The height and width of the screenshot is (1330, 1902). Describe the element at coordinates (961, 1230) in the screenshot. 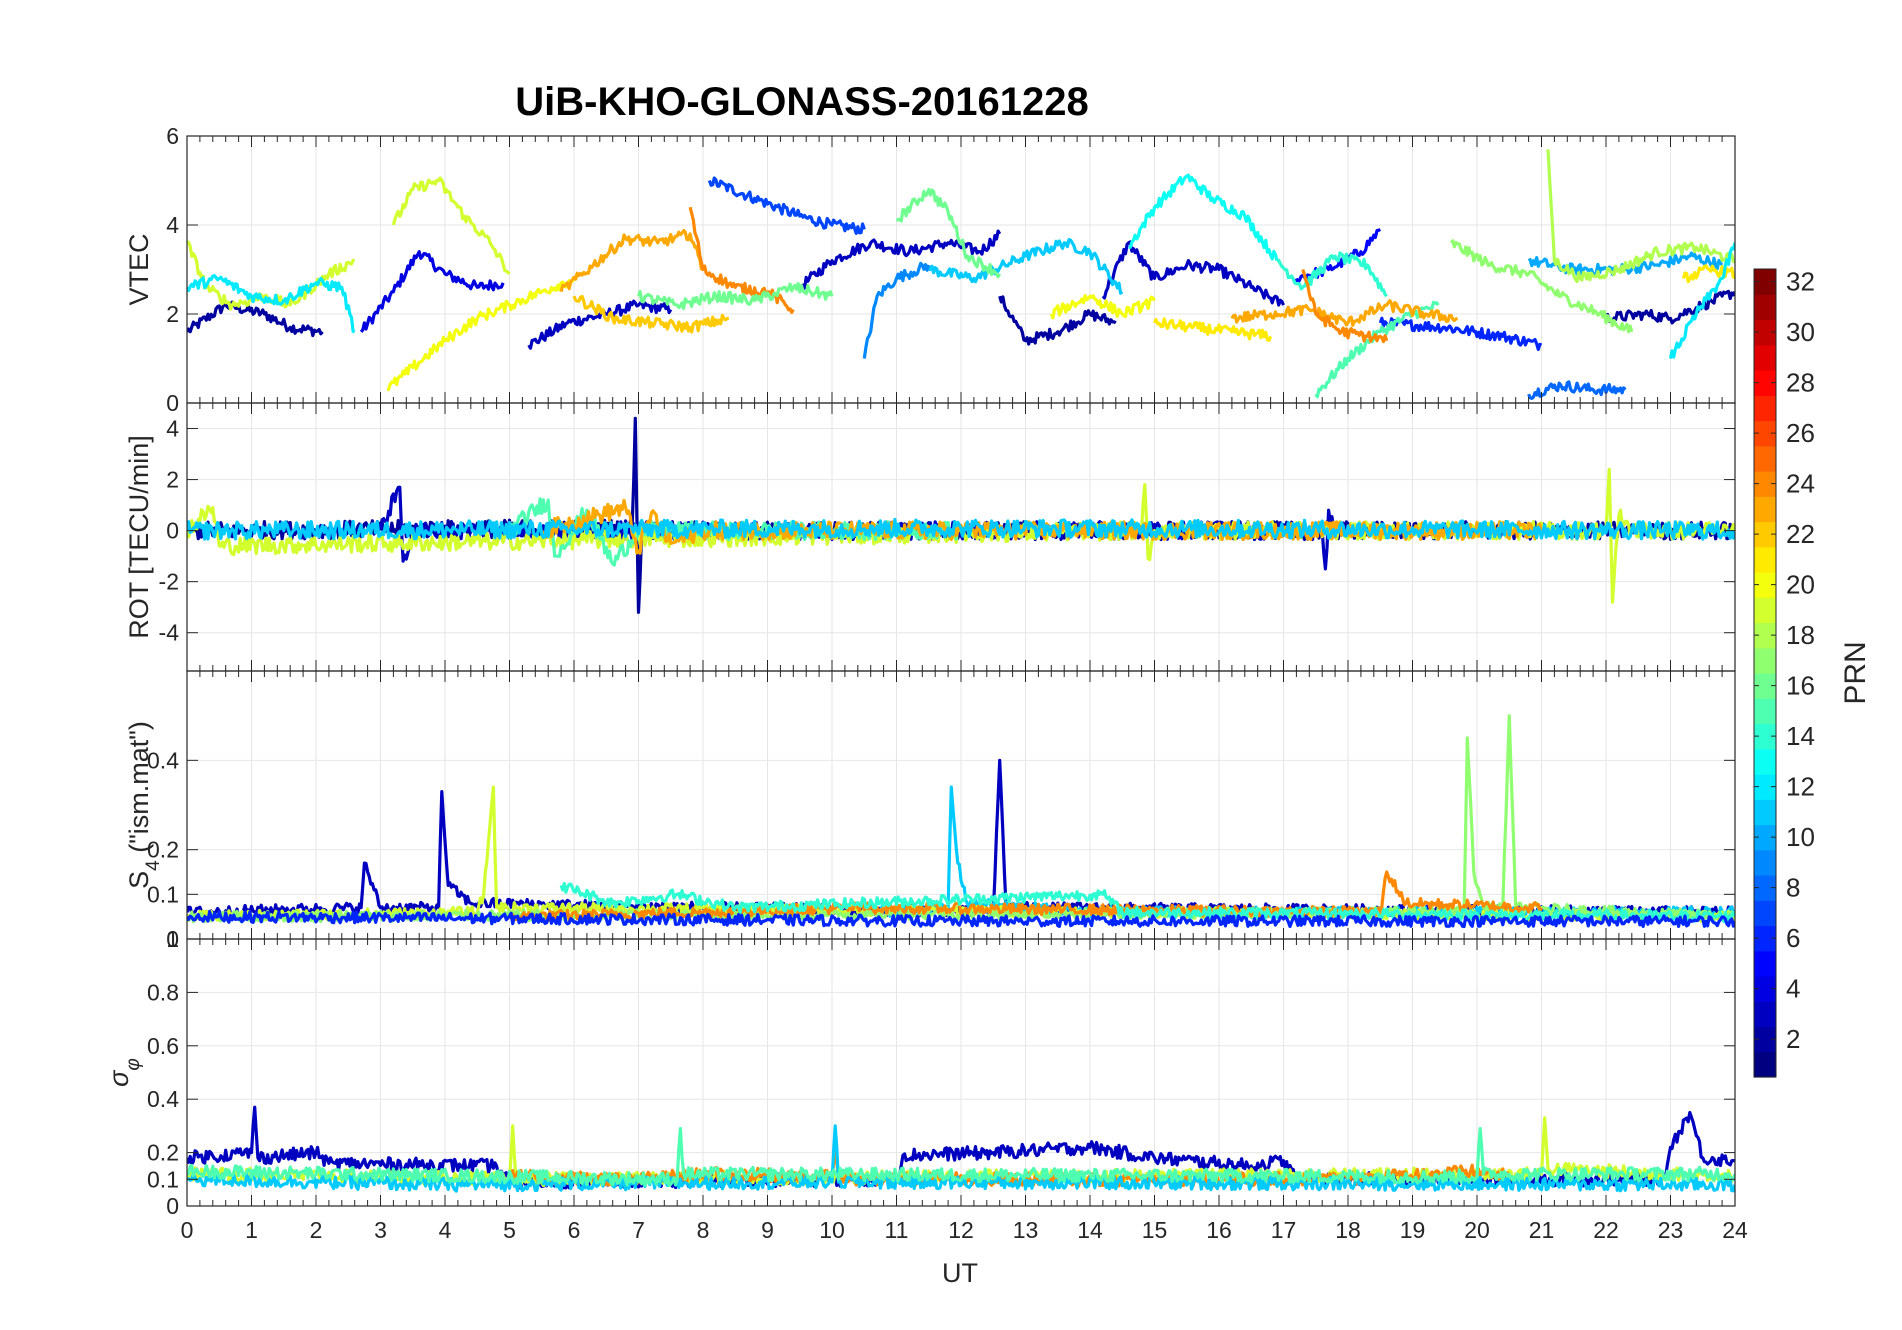

I see `x-tick-label: 12` at that location.